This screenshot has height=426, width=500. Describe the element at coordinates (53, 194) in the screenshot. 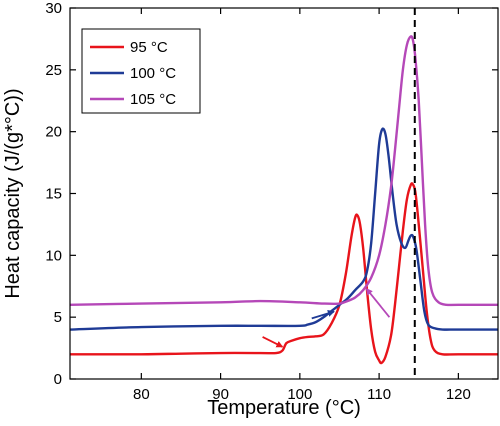

I see `y-tick-label: 15` at that location.